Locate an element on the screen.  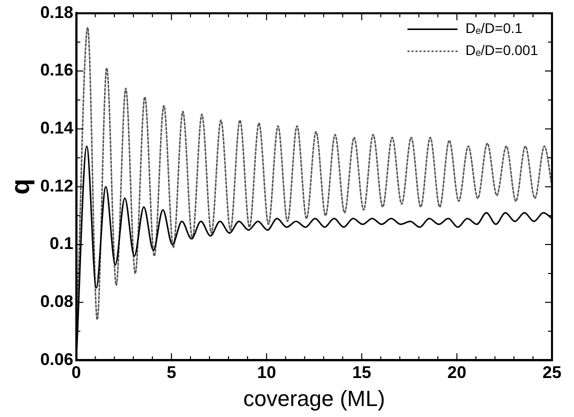
y-axis-title: q is located at coordinates (19, 186).